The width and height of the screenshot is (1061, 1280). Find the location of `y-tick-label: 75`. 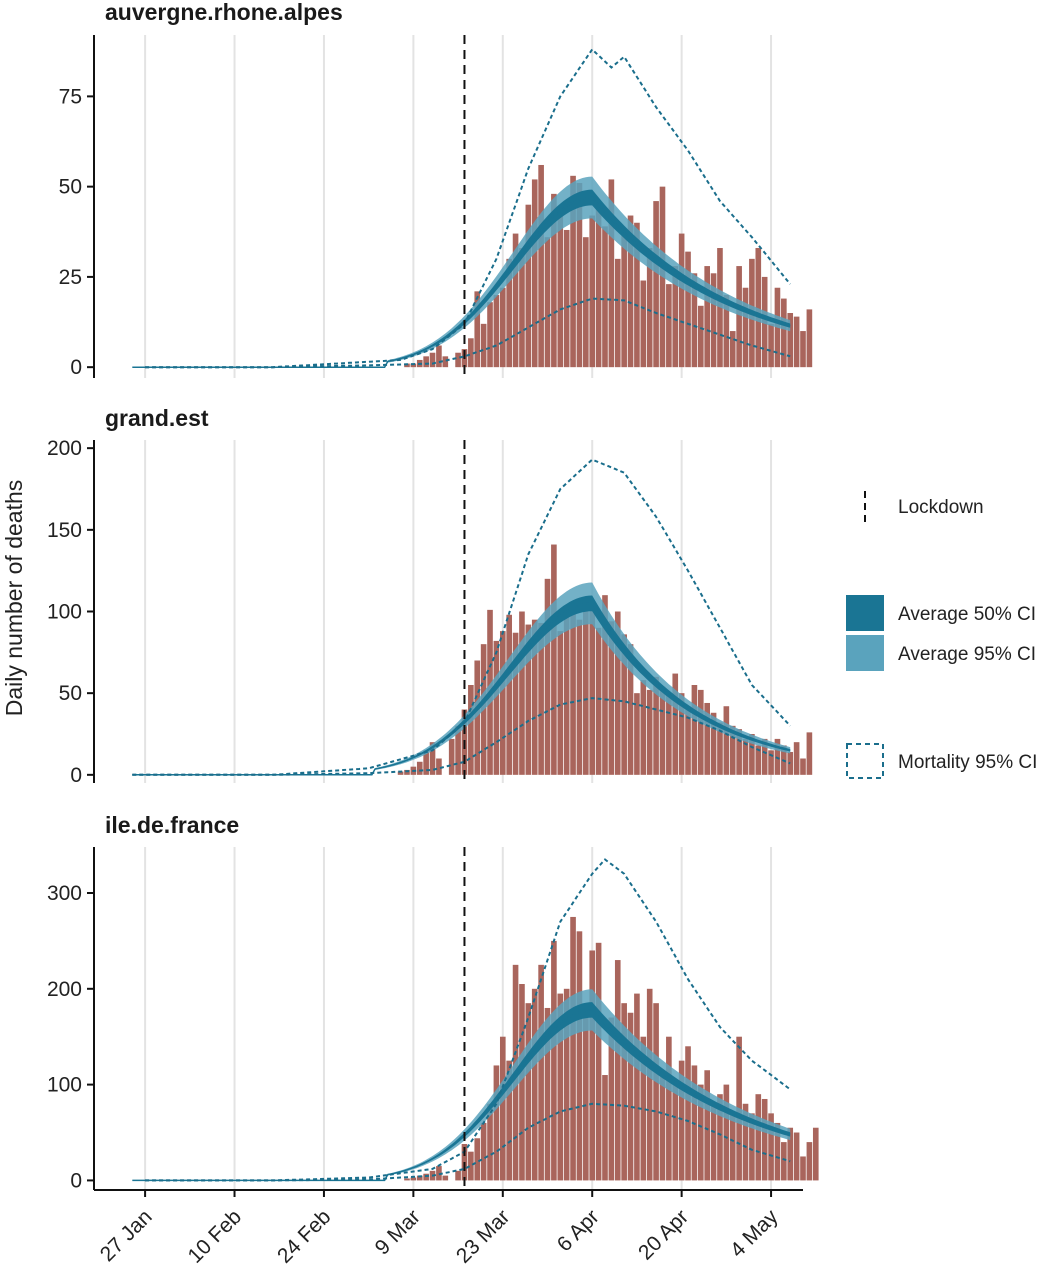

y-tick-label: 75 is located at coordinates (70, 96).